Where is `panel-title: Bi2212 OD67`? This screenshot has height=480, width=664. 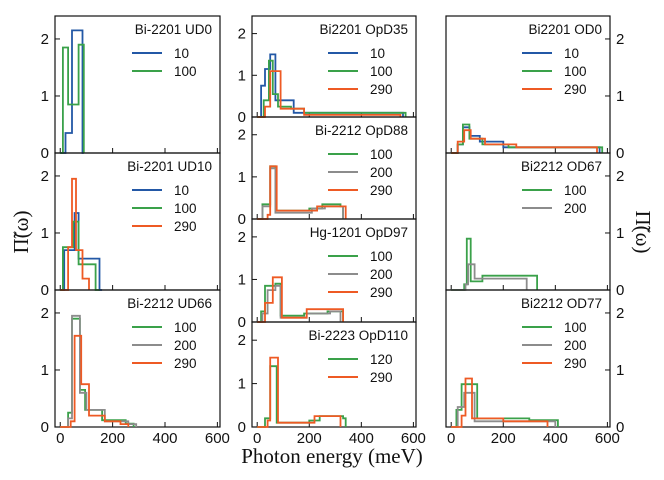
panel-title: Bi2212 OD67 is located at coordinates (561, 166).